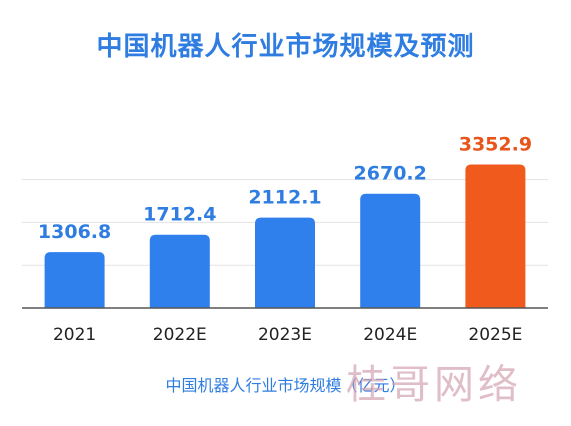 The height and width of the screenshot is (426, 571). Describe the element at coordinates (285, 385) in the screenshot. I see `x-axis-caption: 中国机器人行业市场规模（亿元）` at that location.